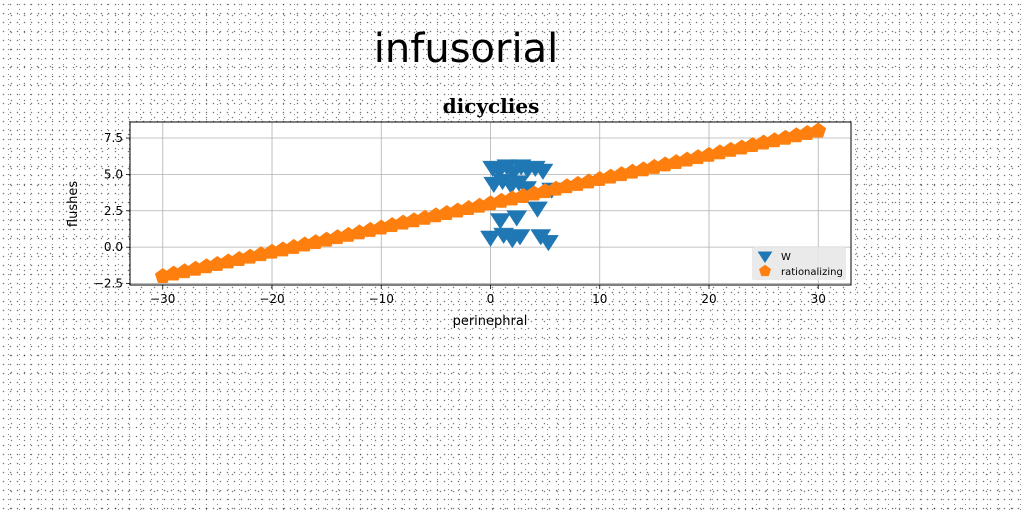  I want to click on y-tick-label: −2.5, so click(108, 284).